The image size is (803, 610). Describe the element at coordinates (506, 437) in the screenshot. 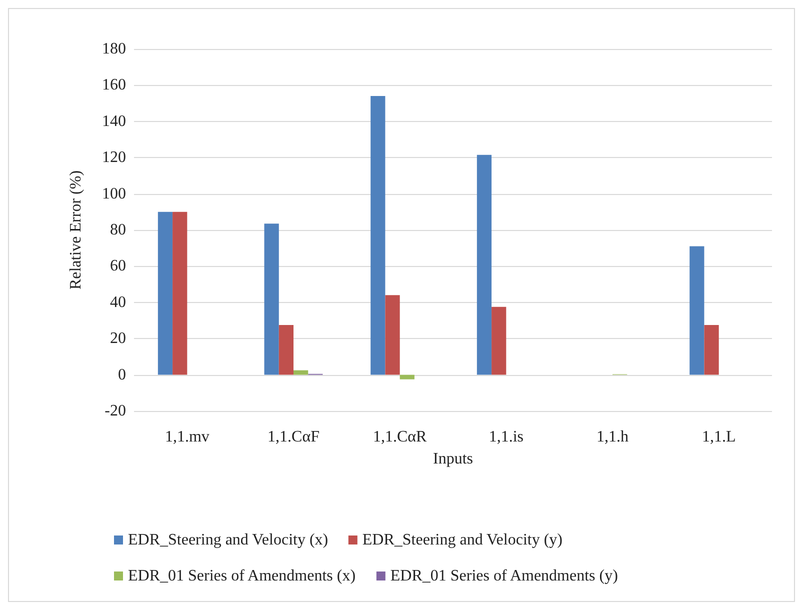

I see `x-tick-label: 1,1.is` at that location.